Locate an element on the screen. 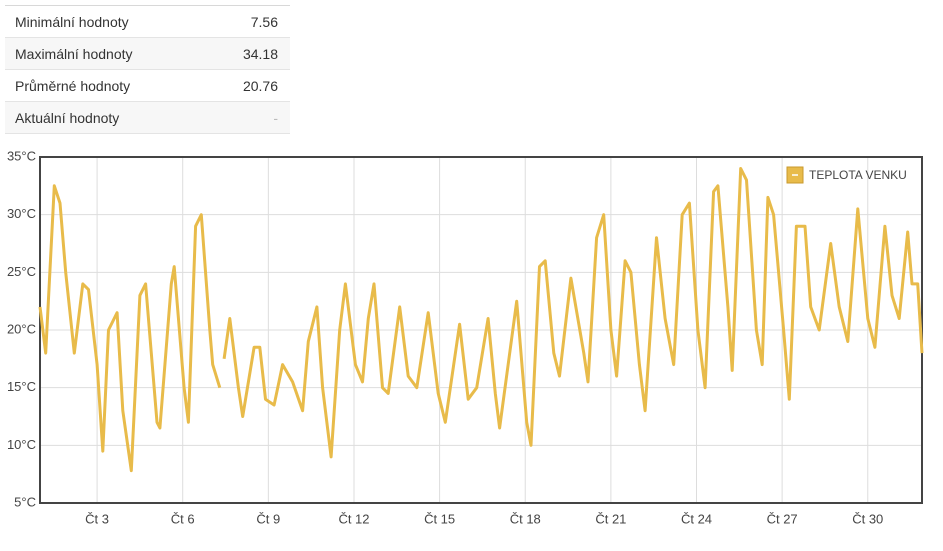 The height and width of the screenshot is (551, 943). x-tick-label: Čt 18 is located at coordinates (525, 518).